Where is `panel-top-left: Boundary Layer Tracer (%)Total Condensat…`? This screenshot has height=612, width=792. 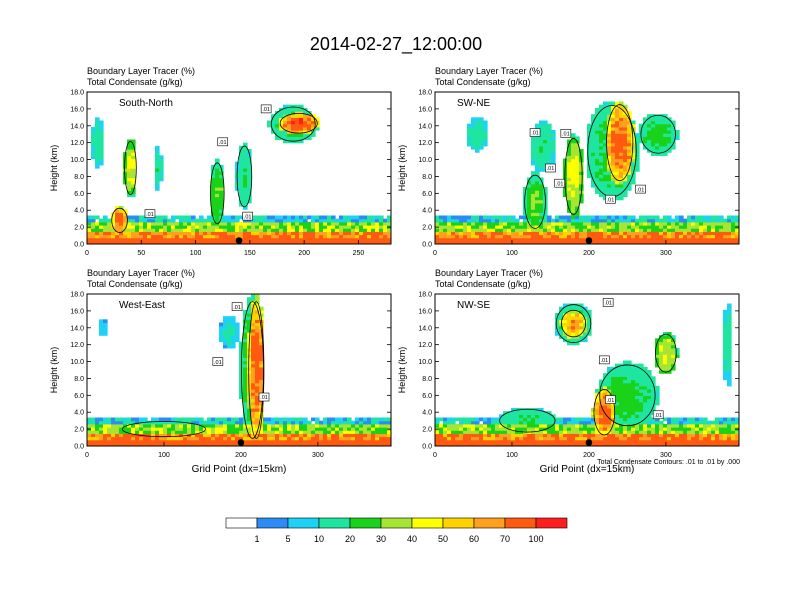
panel-top-left: Boundary Layer Tracer (%)Total Condensat… is located at coordinates (220, 161).